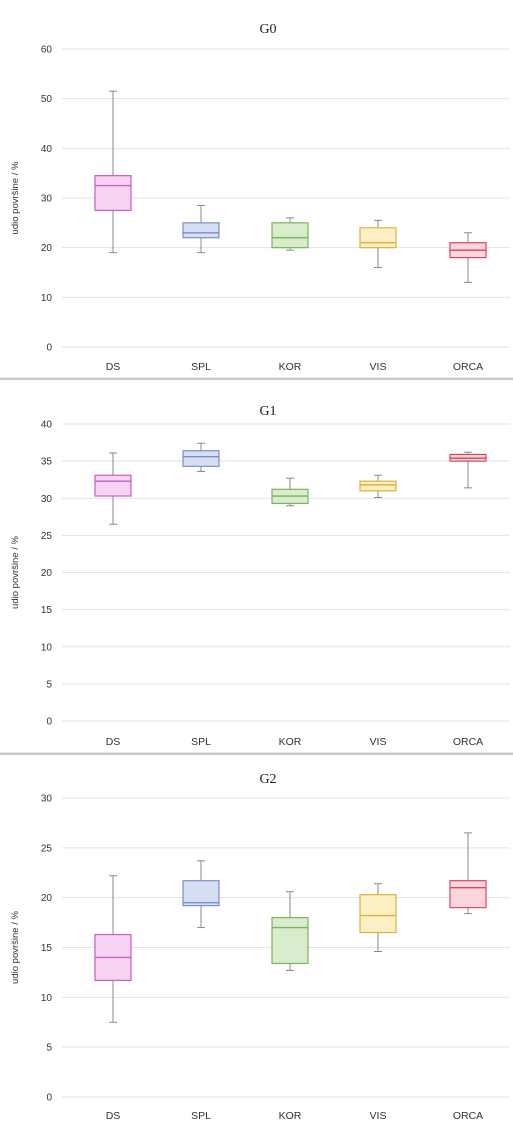 The image size is (513, 1126). I want to click on y-tick-label: 50, so click(47, 99).